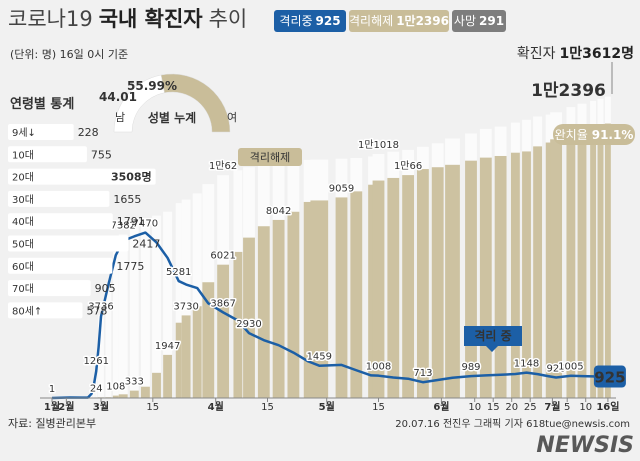  What do you see at coordinates (378, 367) in the screenshot?
I see `data-label: 1008` at bounding box center [378, 367].